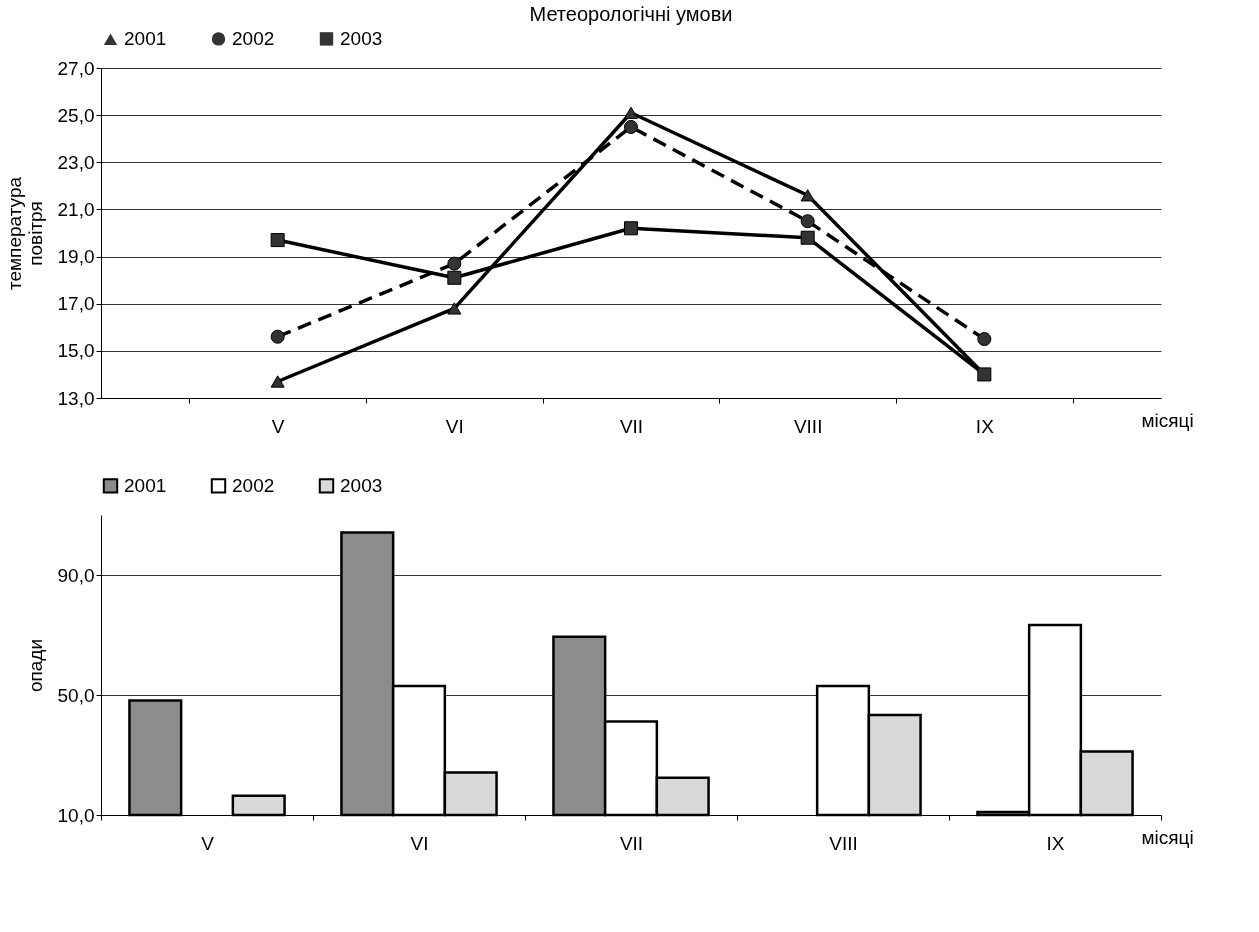 The width and height of the screenshot is (1259, 932). What do you see at coordinates (24, 233) in the screenshot?
I see `y-axis-title: температура повітря` at bounding box center [24, 233].